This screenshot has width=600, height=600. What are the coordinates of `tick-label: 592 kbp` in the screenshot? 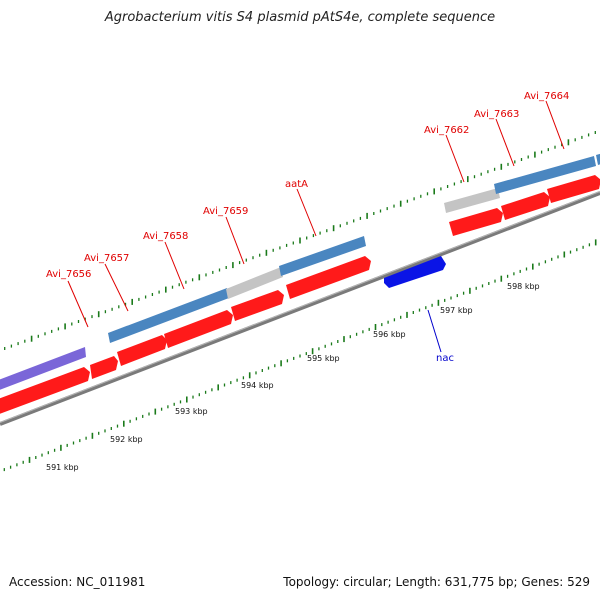 It's located at (126, 439).